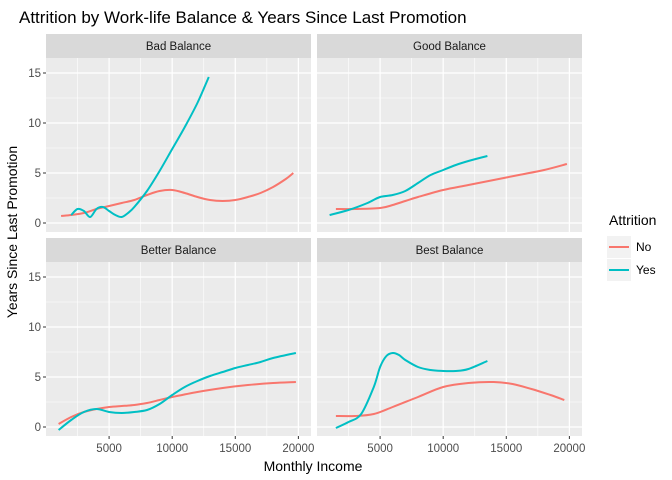 This screenshot has width=672, height=480. Describe the element at coordinates (646, 270) in the screenshot. I see `legend-label-yes: Yes` at that location.